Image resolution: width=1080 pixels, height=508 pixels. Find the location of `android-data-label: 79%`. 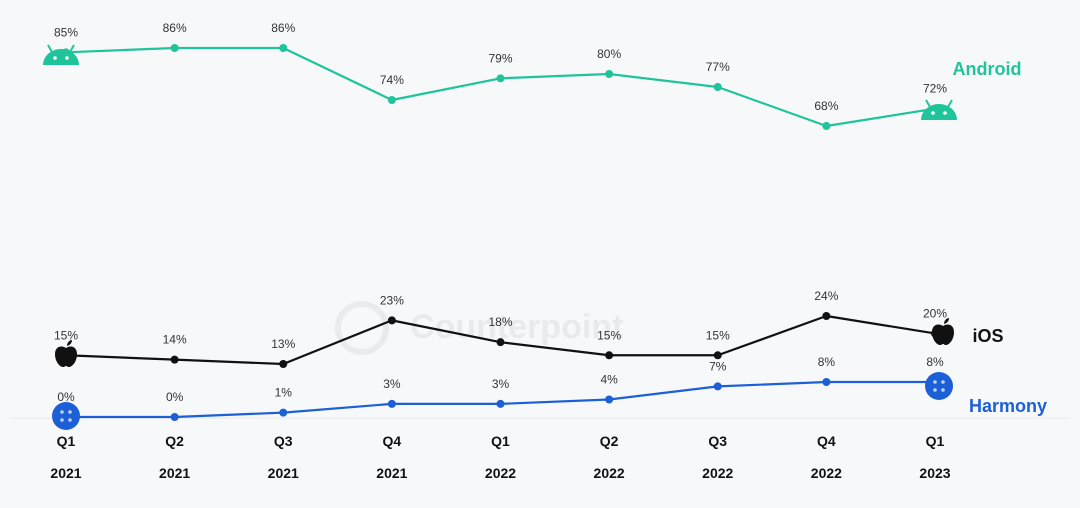

android-data-label: 79% is located at coordinates (500, 58).